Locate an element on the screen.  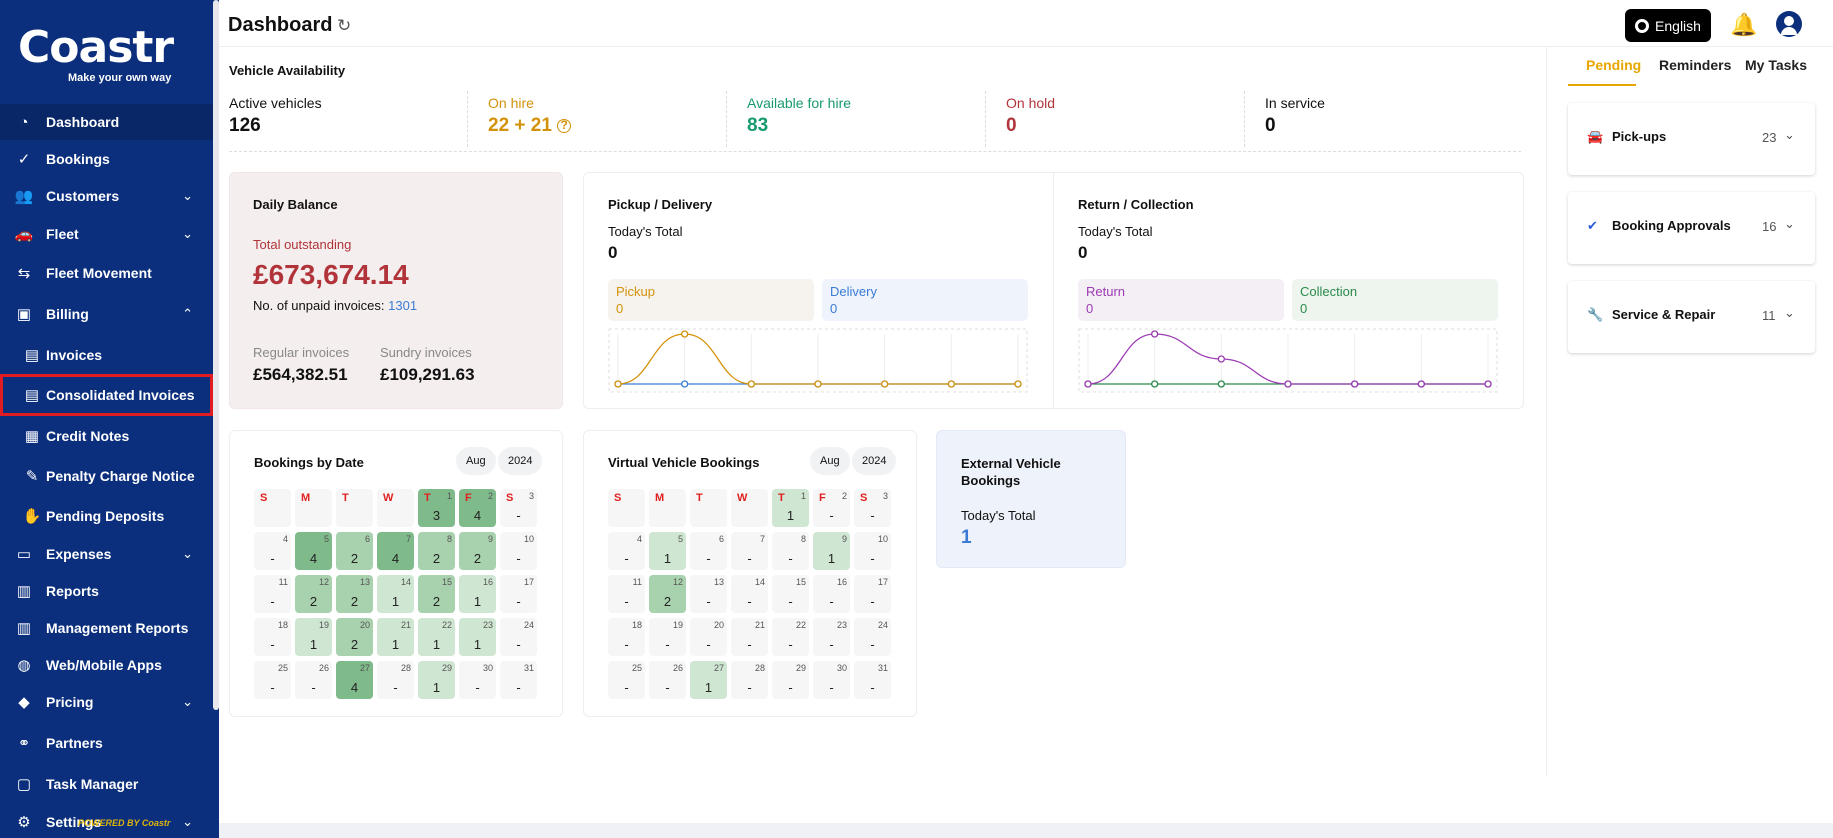
sidebar-item-customers: 👥 Customers ⌄ is located at coordinates (106, 196).